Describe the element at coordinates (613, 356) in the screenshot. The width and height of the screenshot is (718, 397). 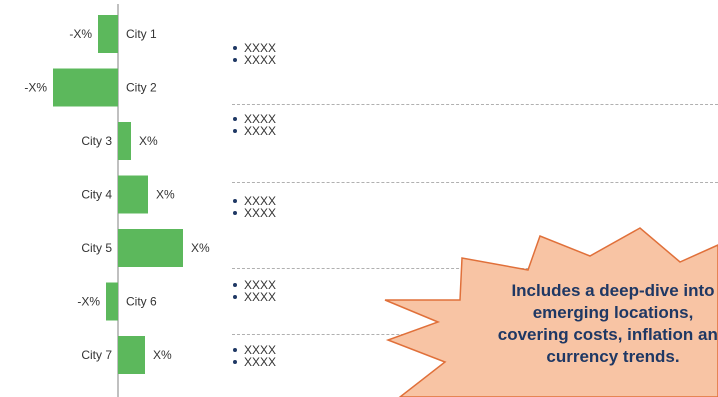
I see `callout-line: currency trends.` at that location.